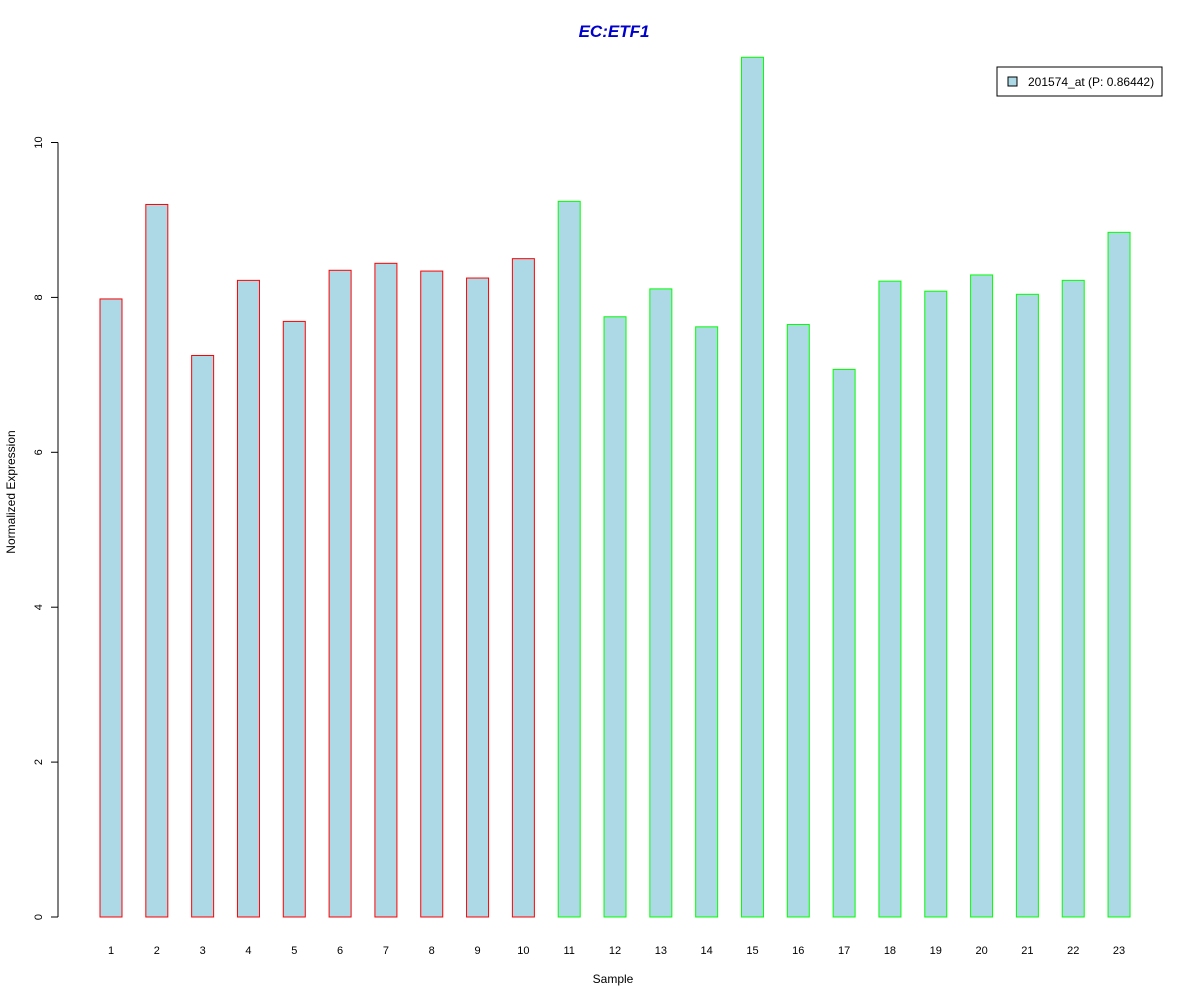 Image resolution: width=1200 pixels, height=1000 pixels. What do you see at coordinates (46, 528) in the screenshot?
I see `y-axis: 0 2 4 6 8 10` at bounding box center [46, 528].